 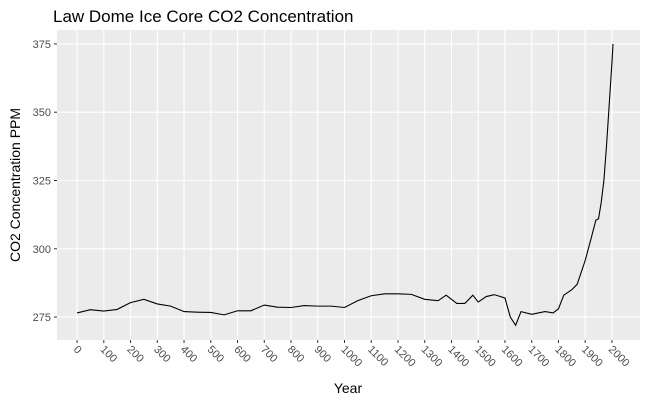 What do you see at coordinates (268, 354) in the screenshot?
I see `x-tick-label: 700` at bounding box center [268, 354].